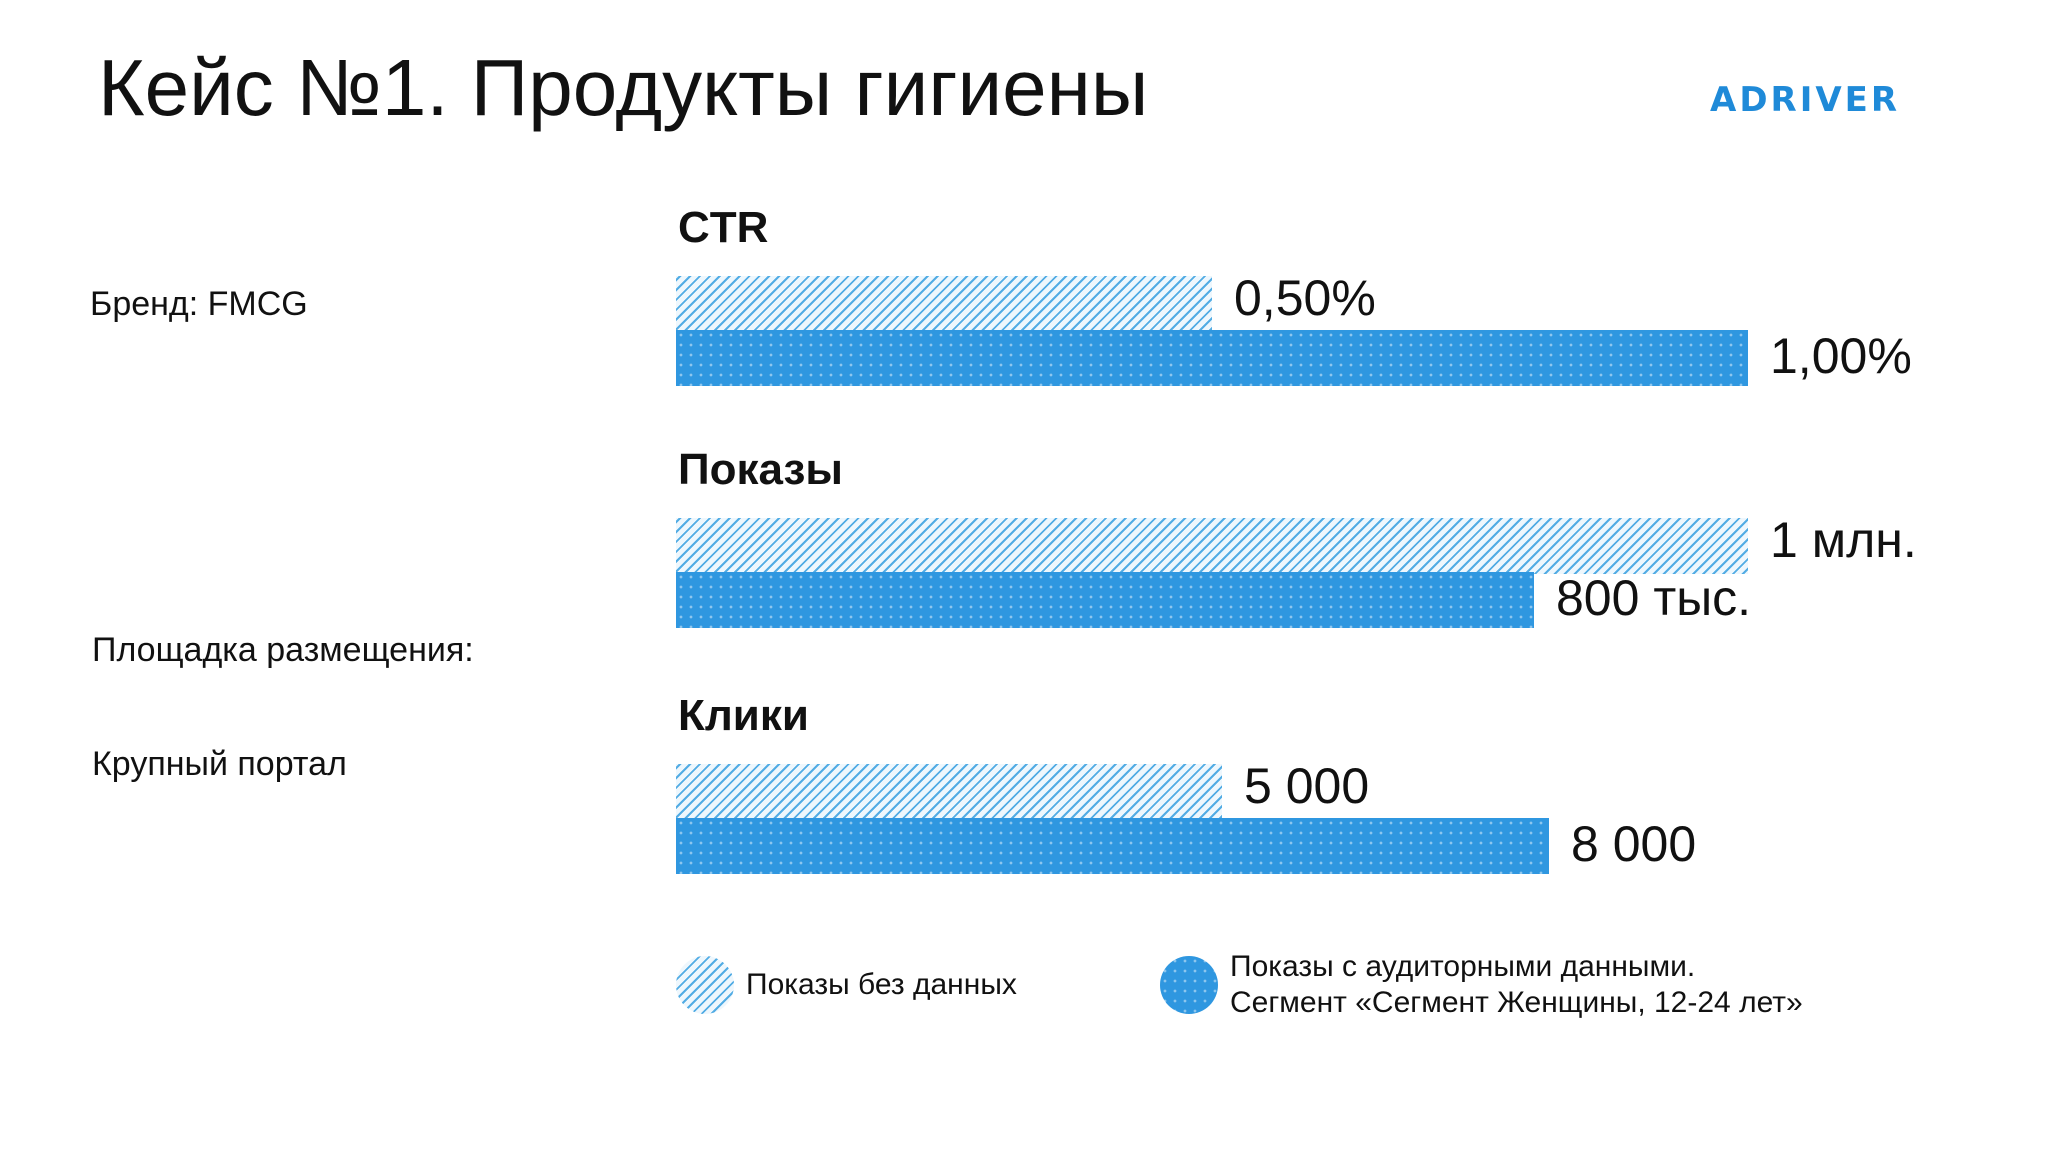 Image resolution: width=2048 pixels, height=1152 pixels. What do you see at coordinates (1634, 844) in the screenshot?
I see `bar-value-label: 8 000` at bounding box center [1634, 844].